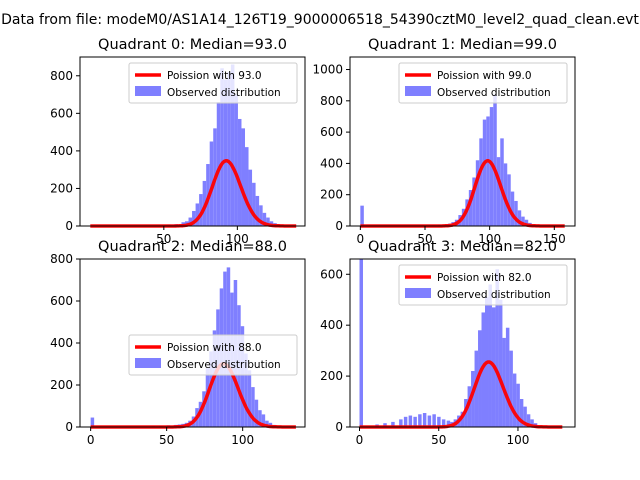 This screenshot has height=480, width=640. What do you see at coordinates (462, 247) in the screenshot?
I see `panel-title: Quadrant 3: Median=82.0` at bounding box center [462, 247].